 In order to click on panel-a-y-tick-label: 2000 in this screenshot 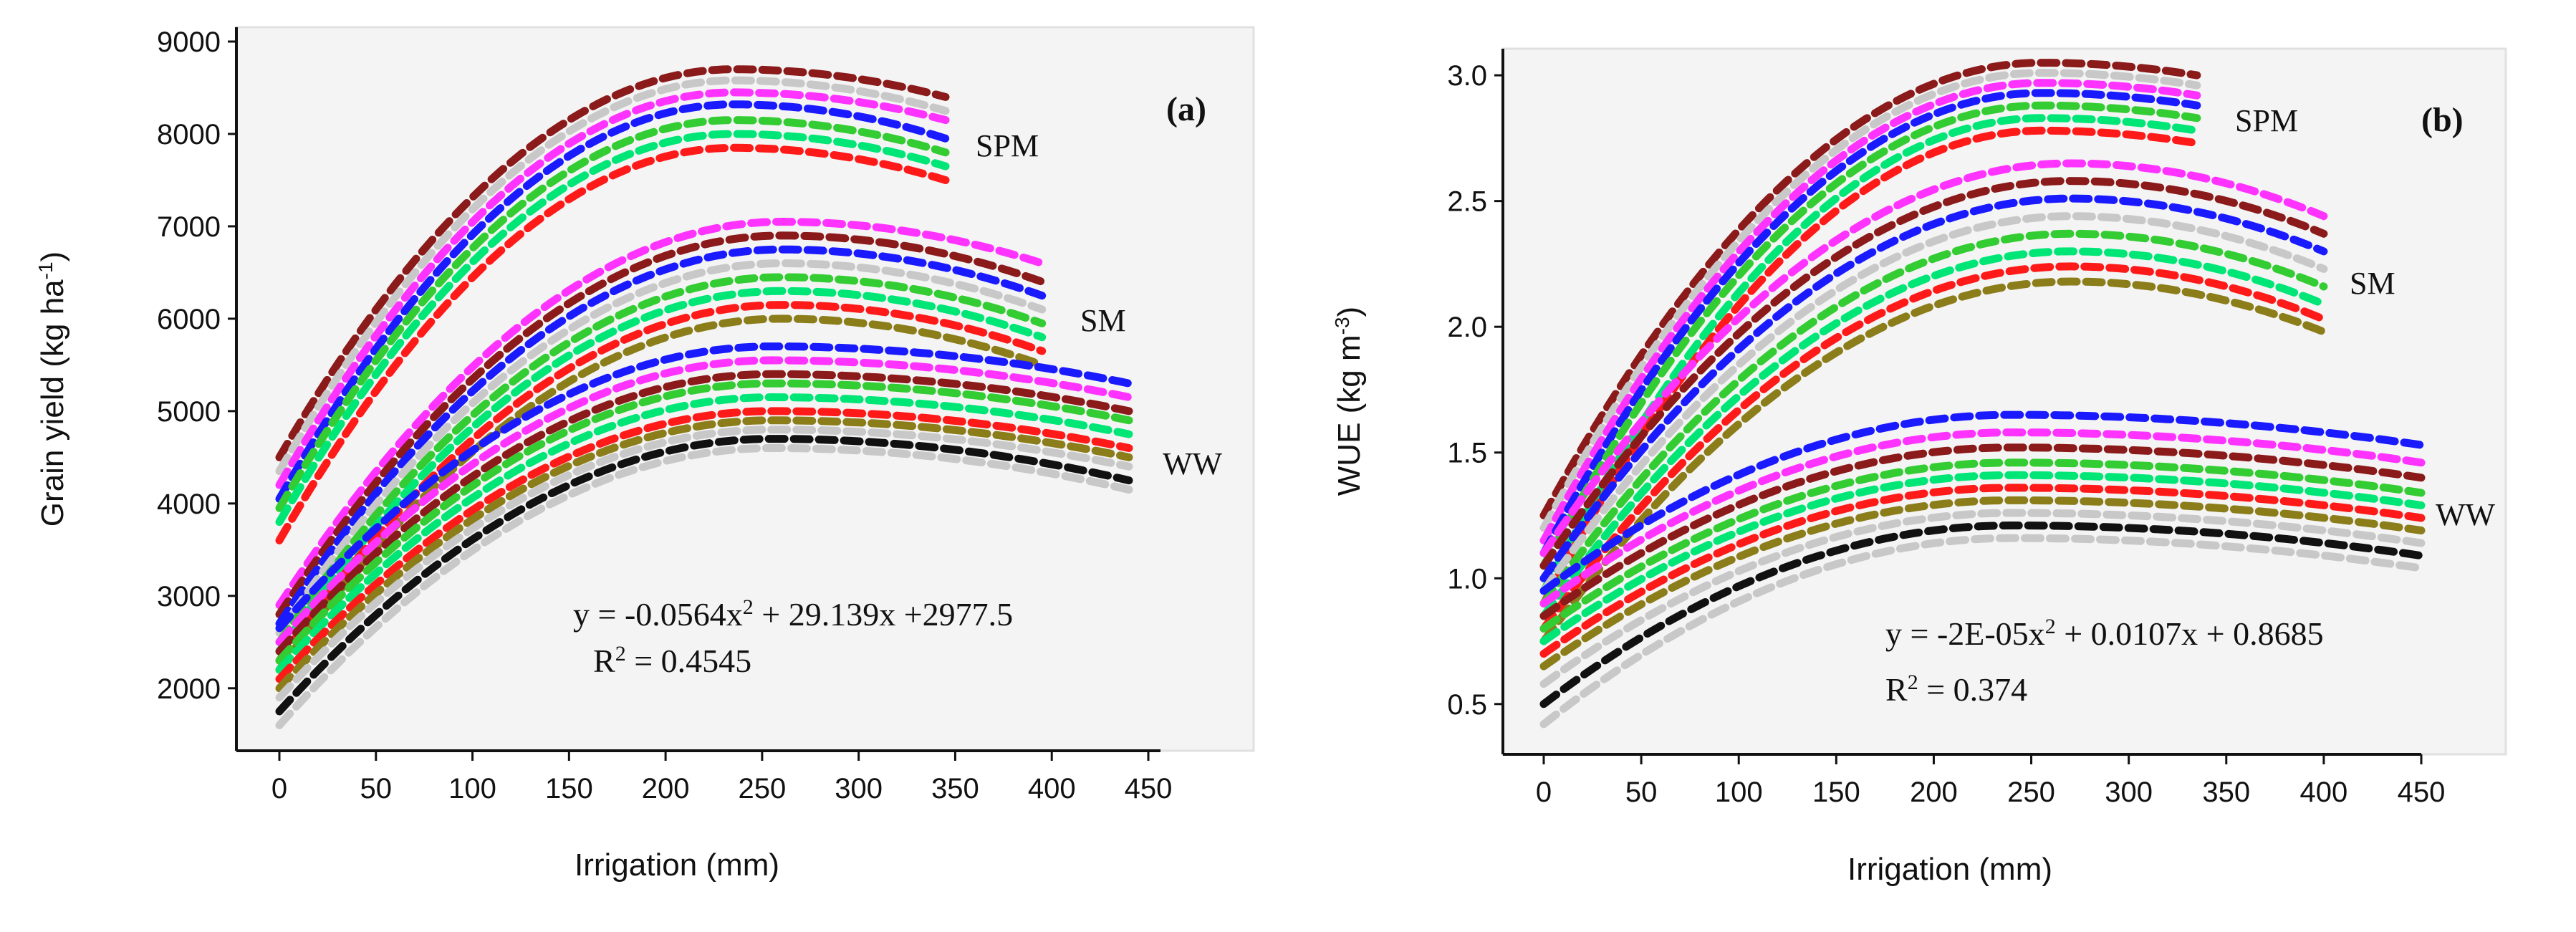, I will do `click(189, 689)`.